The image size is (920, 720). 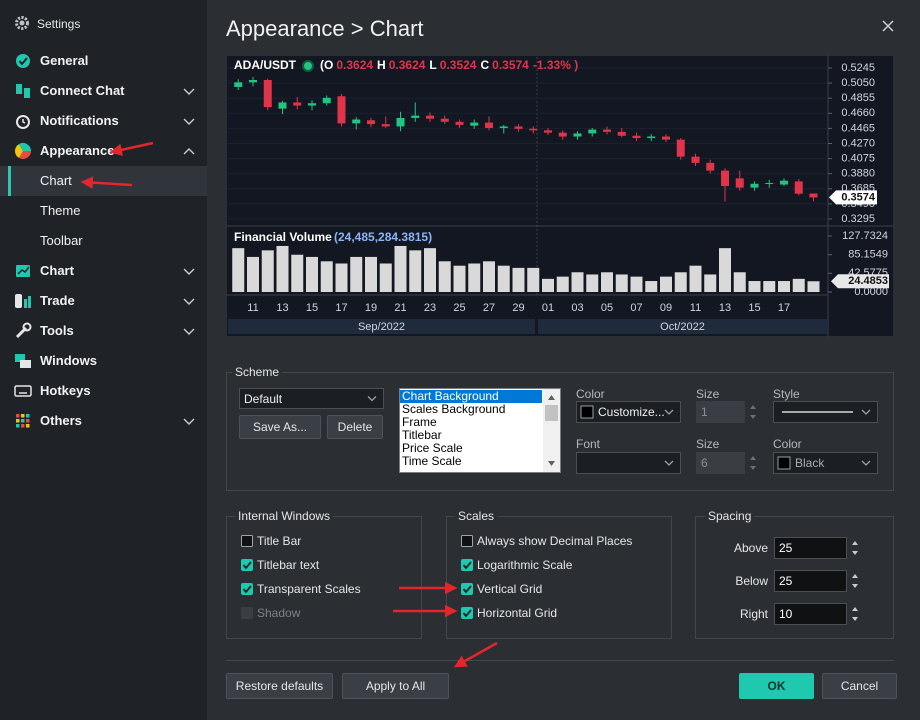 I want to click on group-legend: Scales, so click(x=476, y=516).